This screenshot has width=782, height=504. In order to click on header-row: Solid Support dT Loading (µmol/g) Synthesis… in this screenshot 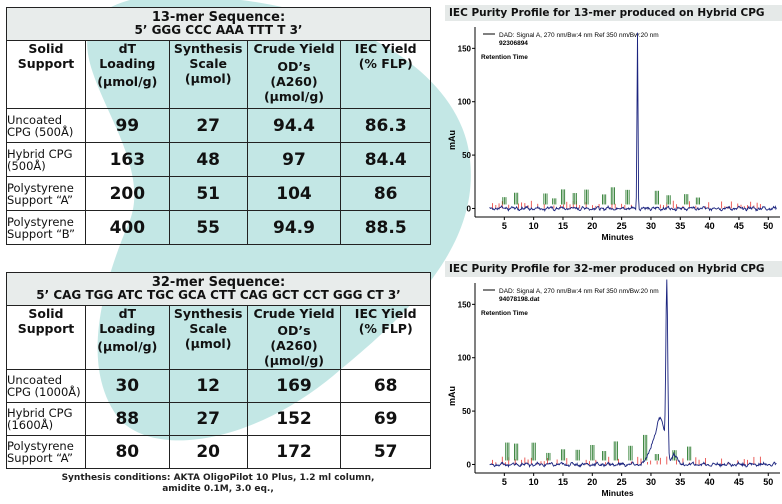, I will do `click(218, 337)`.